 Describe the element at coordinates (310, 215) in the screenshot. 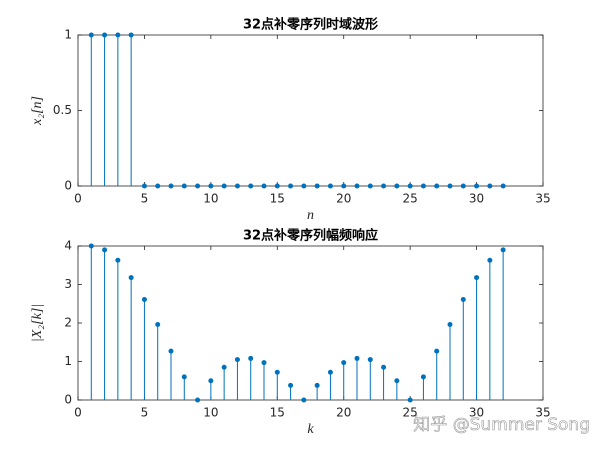

I see `x-axis-label: n` at that location.